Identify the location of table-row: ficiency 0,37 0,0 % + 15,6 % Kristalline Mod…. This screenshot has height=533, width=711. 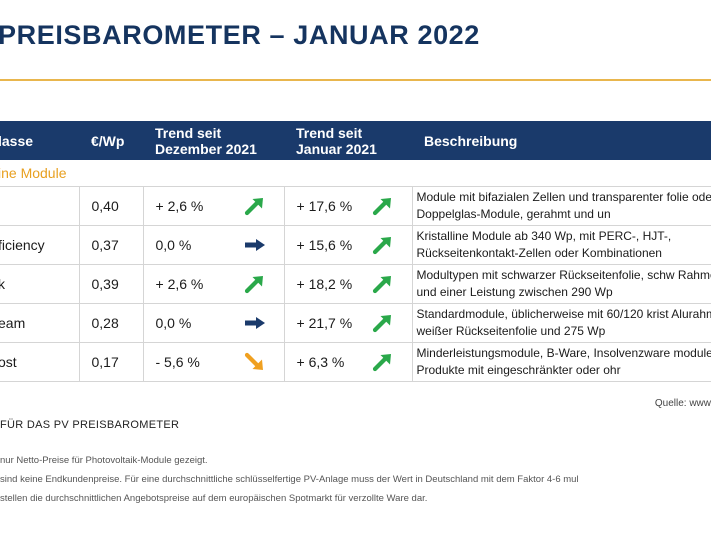
(355, 245).